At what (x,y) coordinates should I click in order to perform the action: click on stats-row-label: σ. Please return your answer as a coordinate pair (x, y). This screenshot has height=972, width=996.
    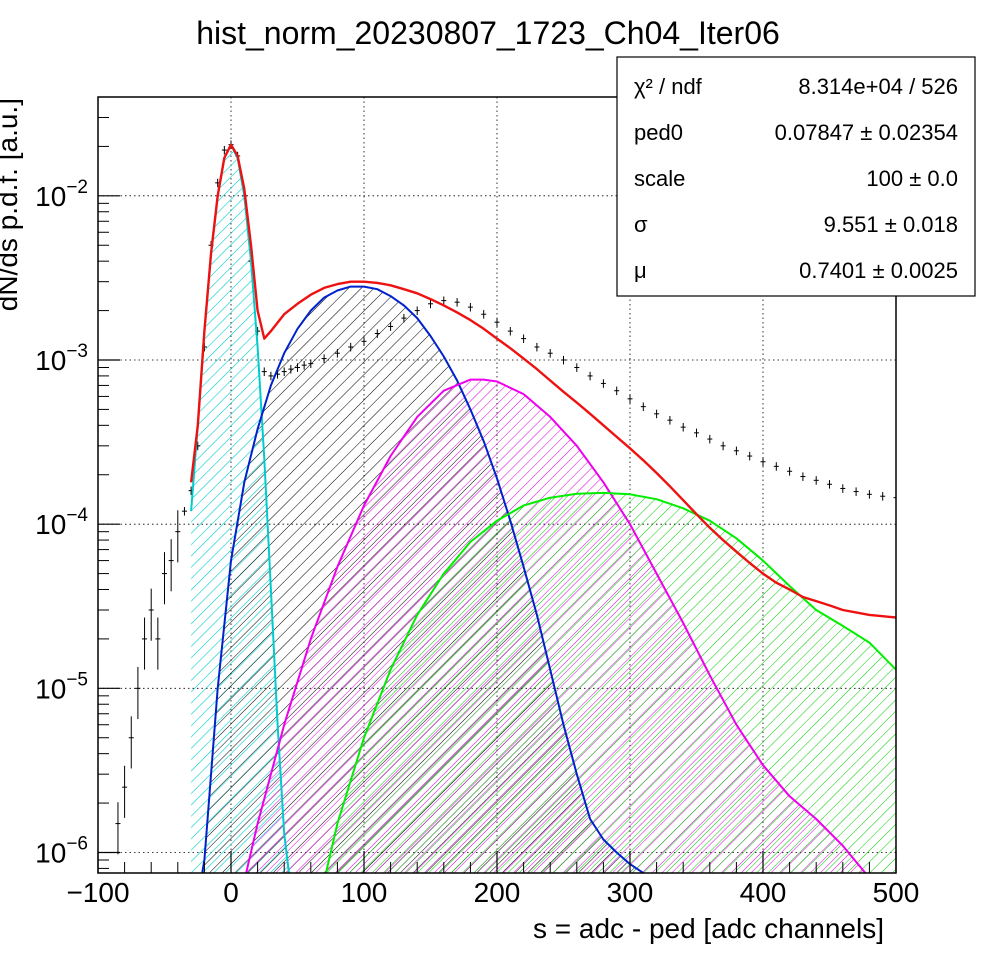
    Looking at the image, I should click on (641, 224).